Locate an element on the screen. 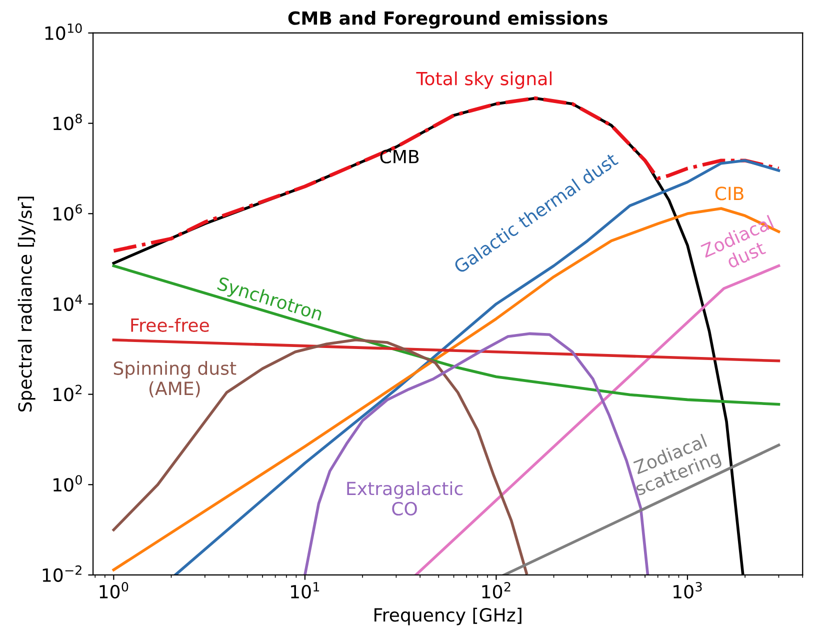 Image resolution: width=819 pixels, height=643 pixels. chart-title: CMB and Foreground emissions is located at coordinates (448, 19).